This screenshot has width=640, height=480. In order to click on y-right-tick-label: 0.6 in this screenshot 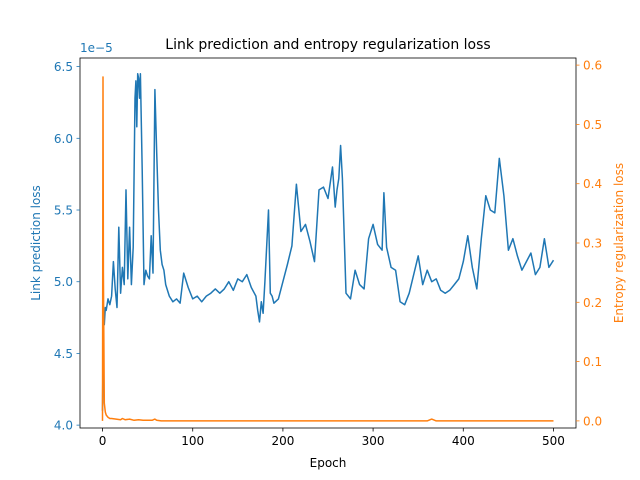, I will do `click(592, 66)`.